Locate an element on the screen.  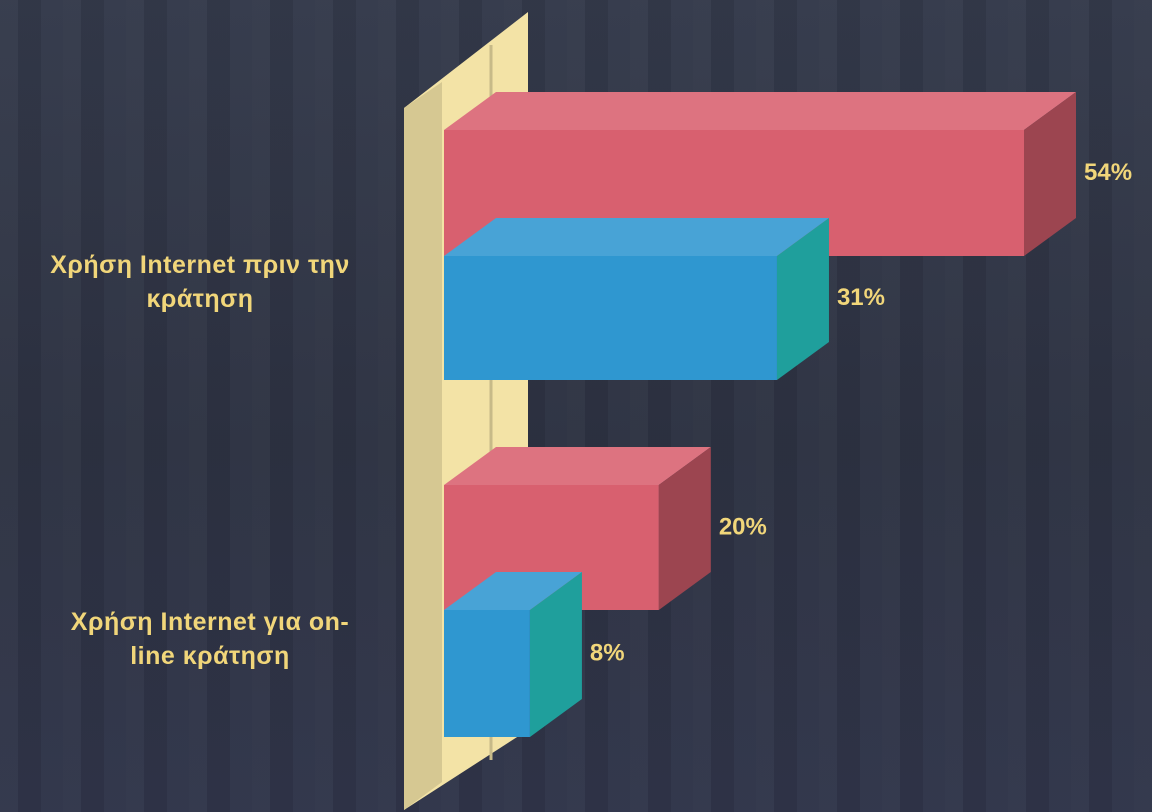
bar-s0-c0-side is located at coordinates (1050, 174).